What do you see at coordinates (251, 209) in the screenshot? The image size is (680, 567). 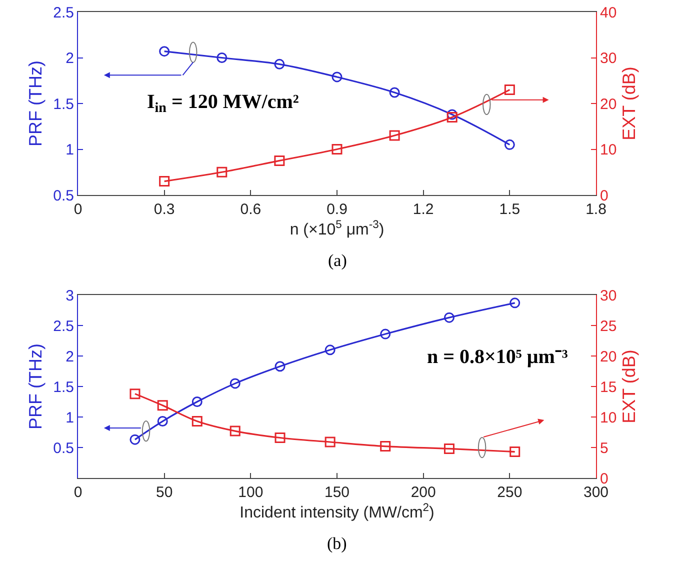 I see `x-tick-label: 0.6` at bounding box center [251, 209].